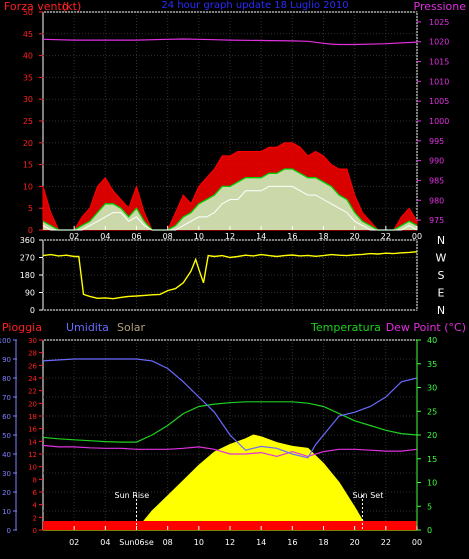 This screenshot has height=559, width=469. Describe the element at coordinates (261, 236) in the screenshot. I see `x-tick-label: 14` at that location.